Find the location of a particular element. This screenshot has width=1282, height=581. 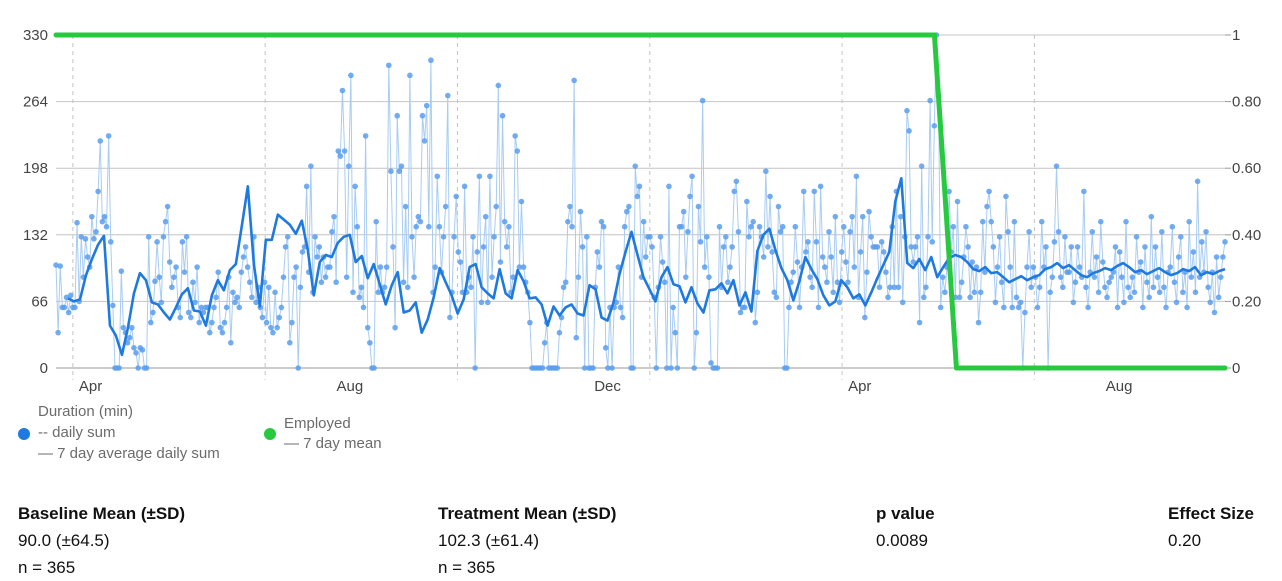

legend-employed: Employed — 7 day mean is located at coordinates (344, 436).